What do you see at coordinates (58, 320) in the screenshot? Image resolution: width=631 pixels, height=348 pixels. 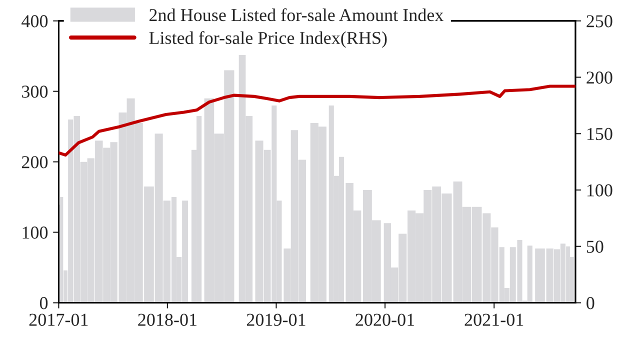 I see `x-tick-label: 2017-01` at bounding box center [58, 320].